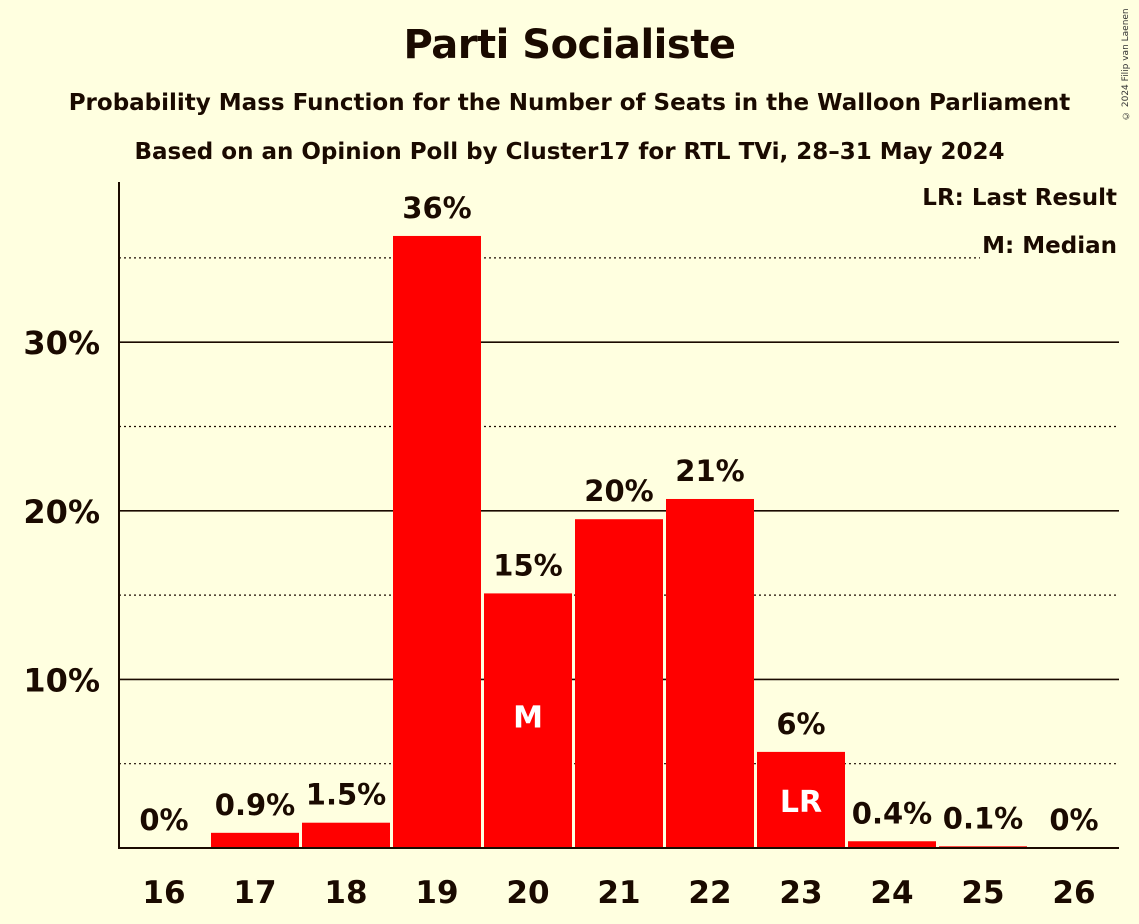  I want to click on x-tick-label: 26, so click(1073, 893).